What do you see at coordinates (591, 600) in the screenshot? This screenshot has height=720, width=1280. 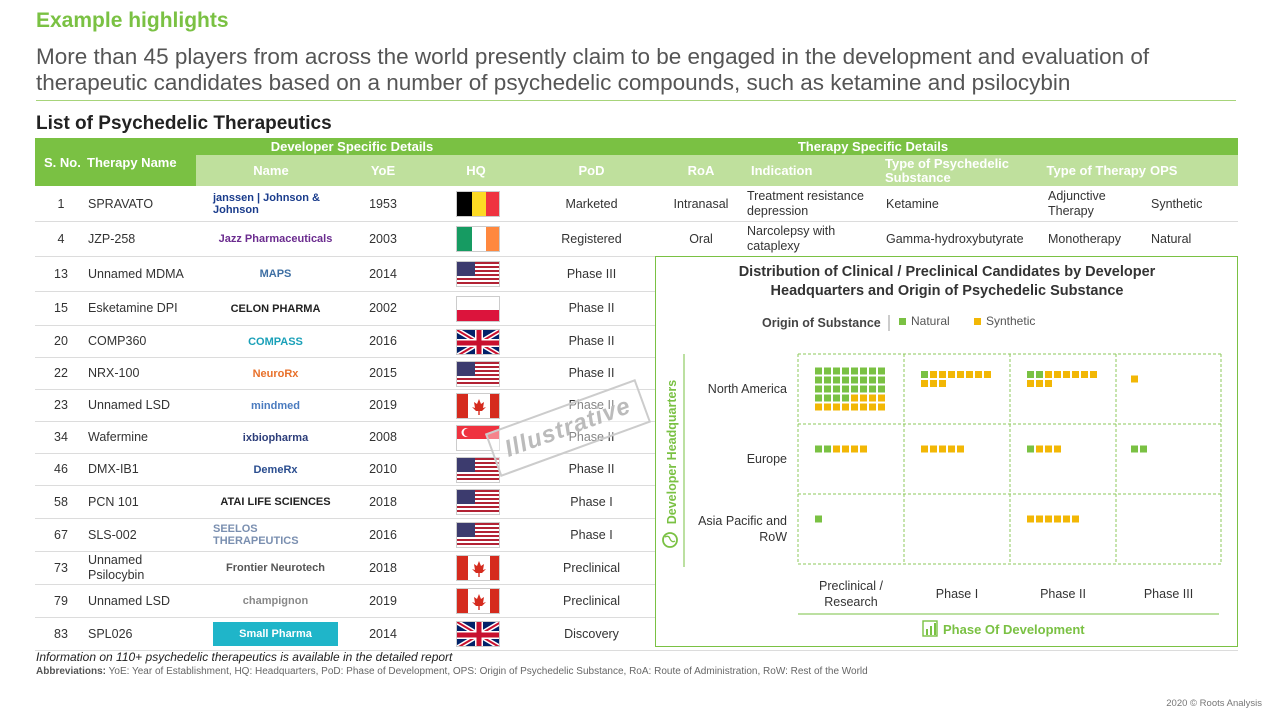 I see `cell-pod: Preclinical` at bounding box center [591, 600].